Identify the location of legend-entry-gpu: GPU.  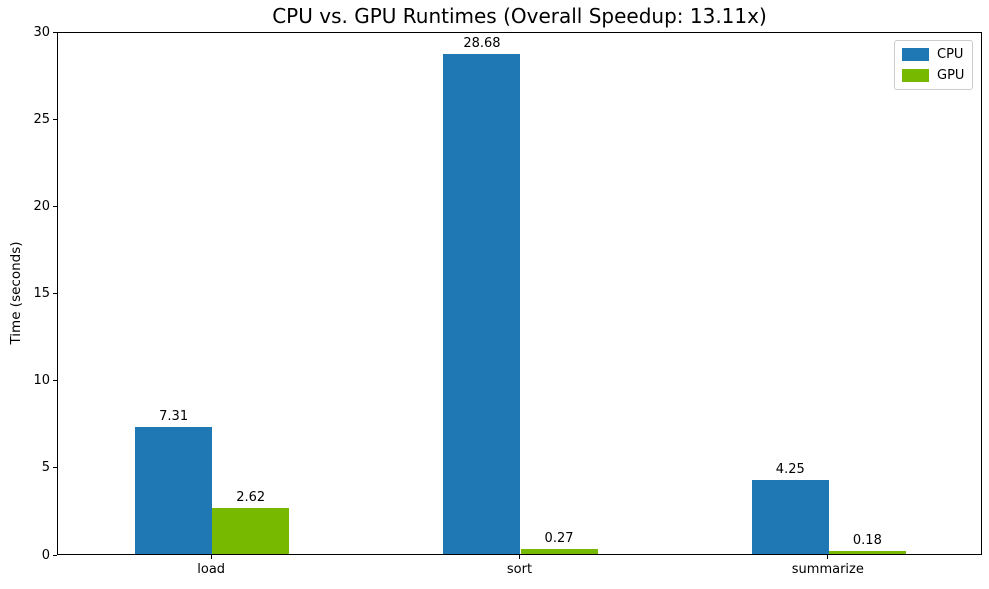
(933, 75).